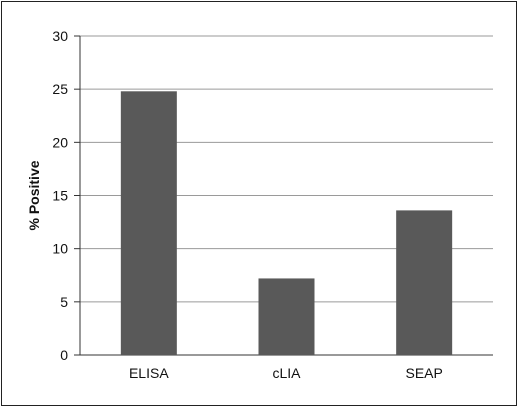 Image resolution: width=520 pixels, height=408 pixels. What do you see at coordinates (149, 373) in the screenshot?
I see `x-tick-label: ELISA` at bounding box center [149, 373].